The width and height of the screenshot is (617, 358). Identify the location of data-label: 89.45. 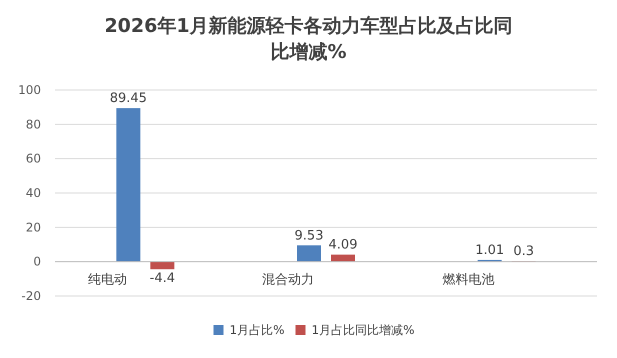
(128, 98).